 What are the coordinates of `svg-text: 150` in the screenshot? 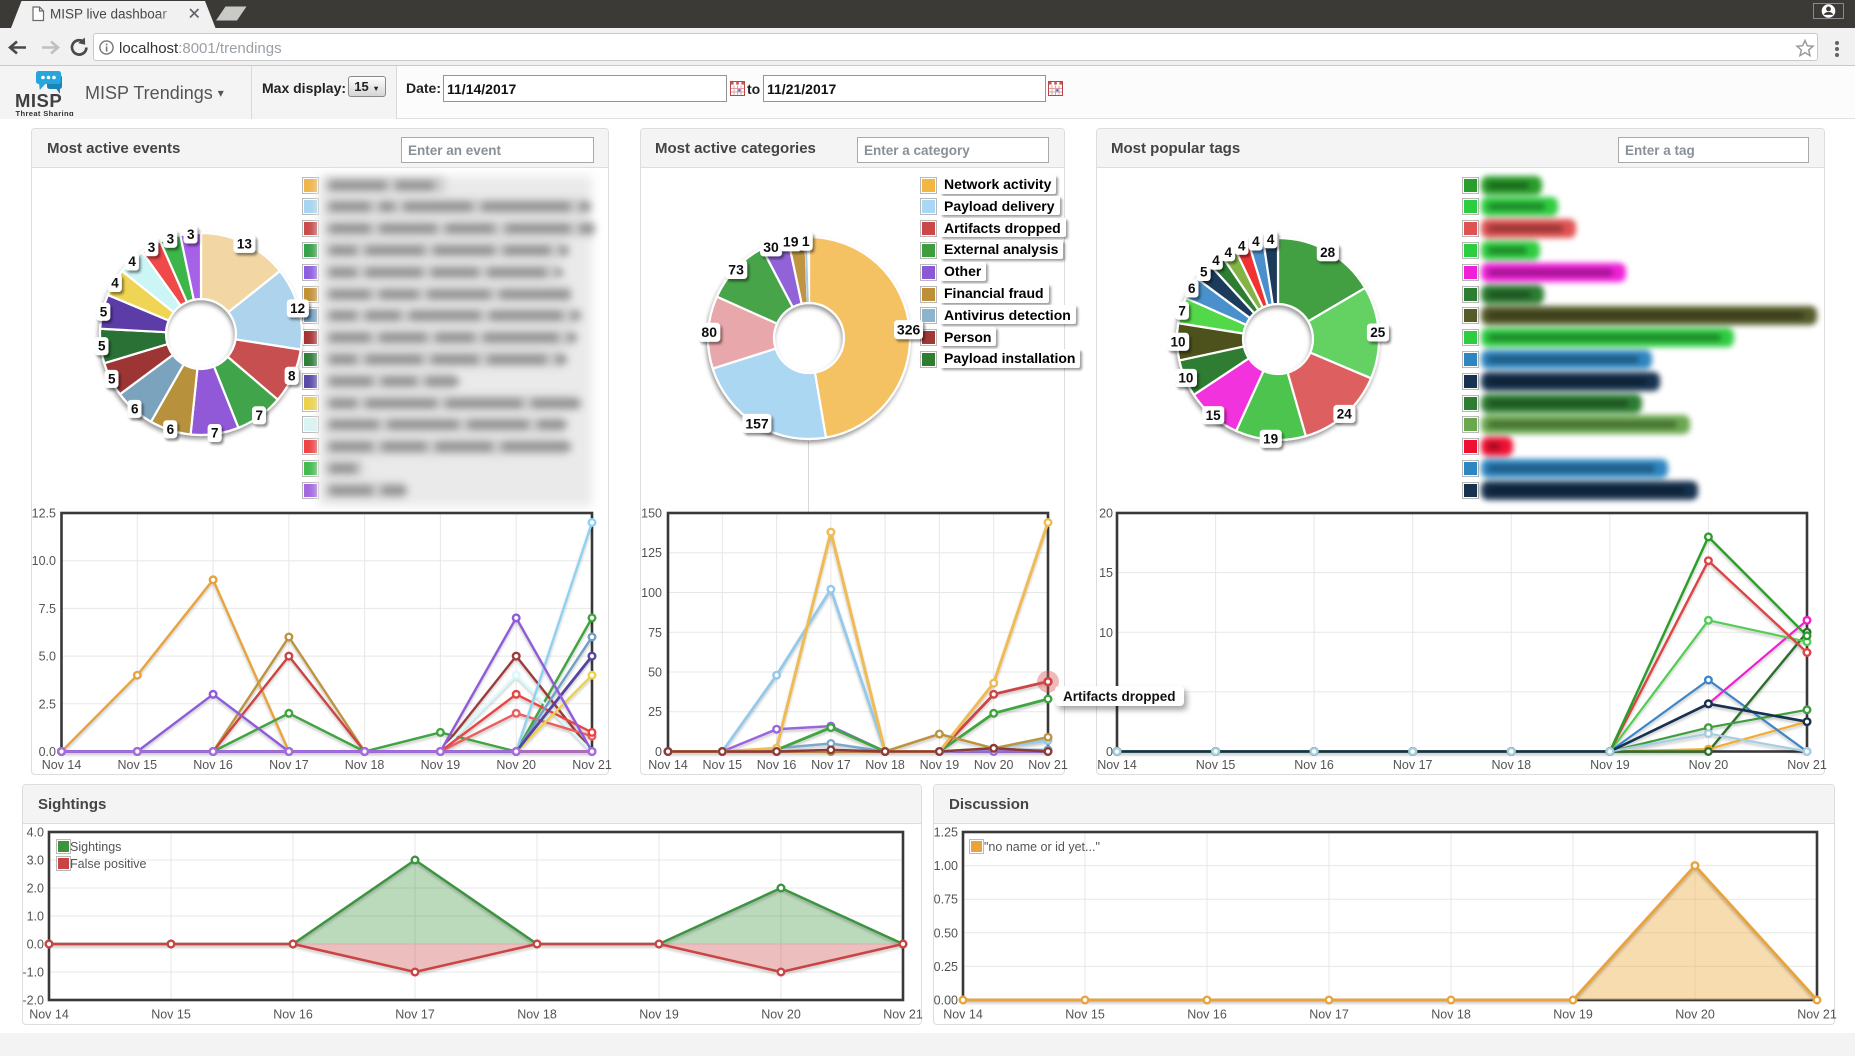 It's located at (651, 514).